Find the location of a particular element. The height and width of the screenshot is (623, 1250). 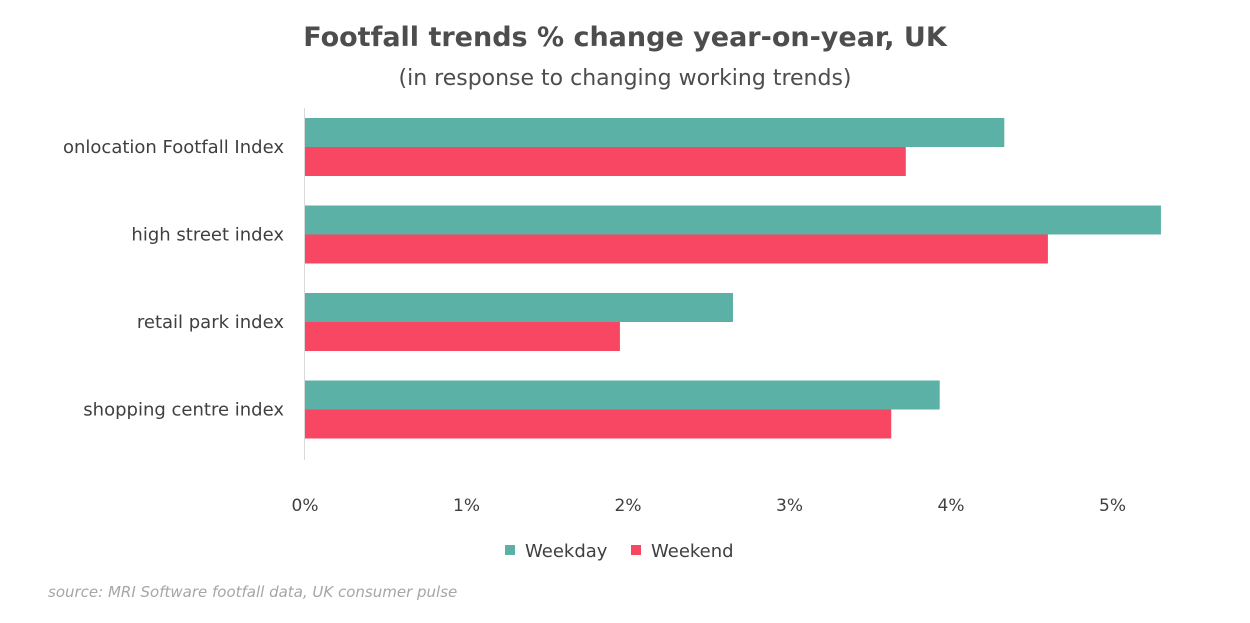

bar-weekday-high-street-index is located at coordinates (733, 220).